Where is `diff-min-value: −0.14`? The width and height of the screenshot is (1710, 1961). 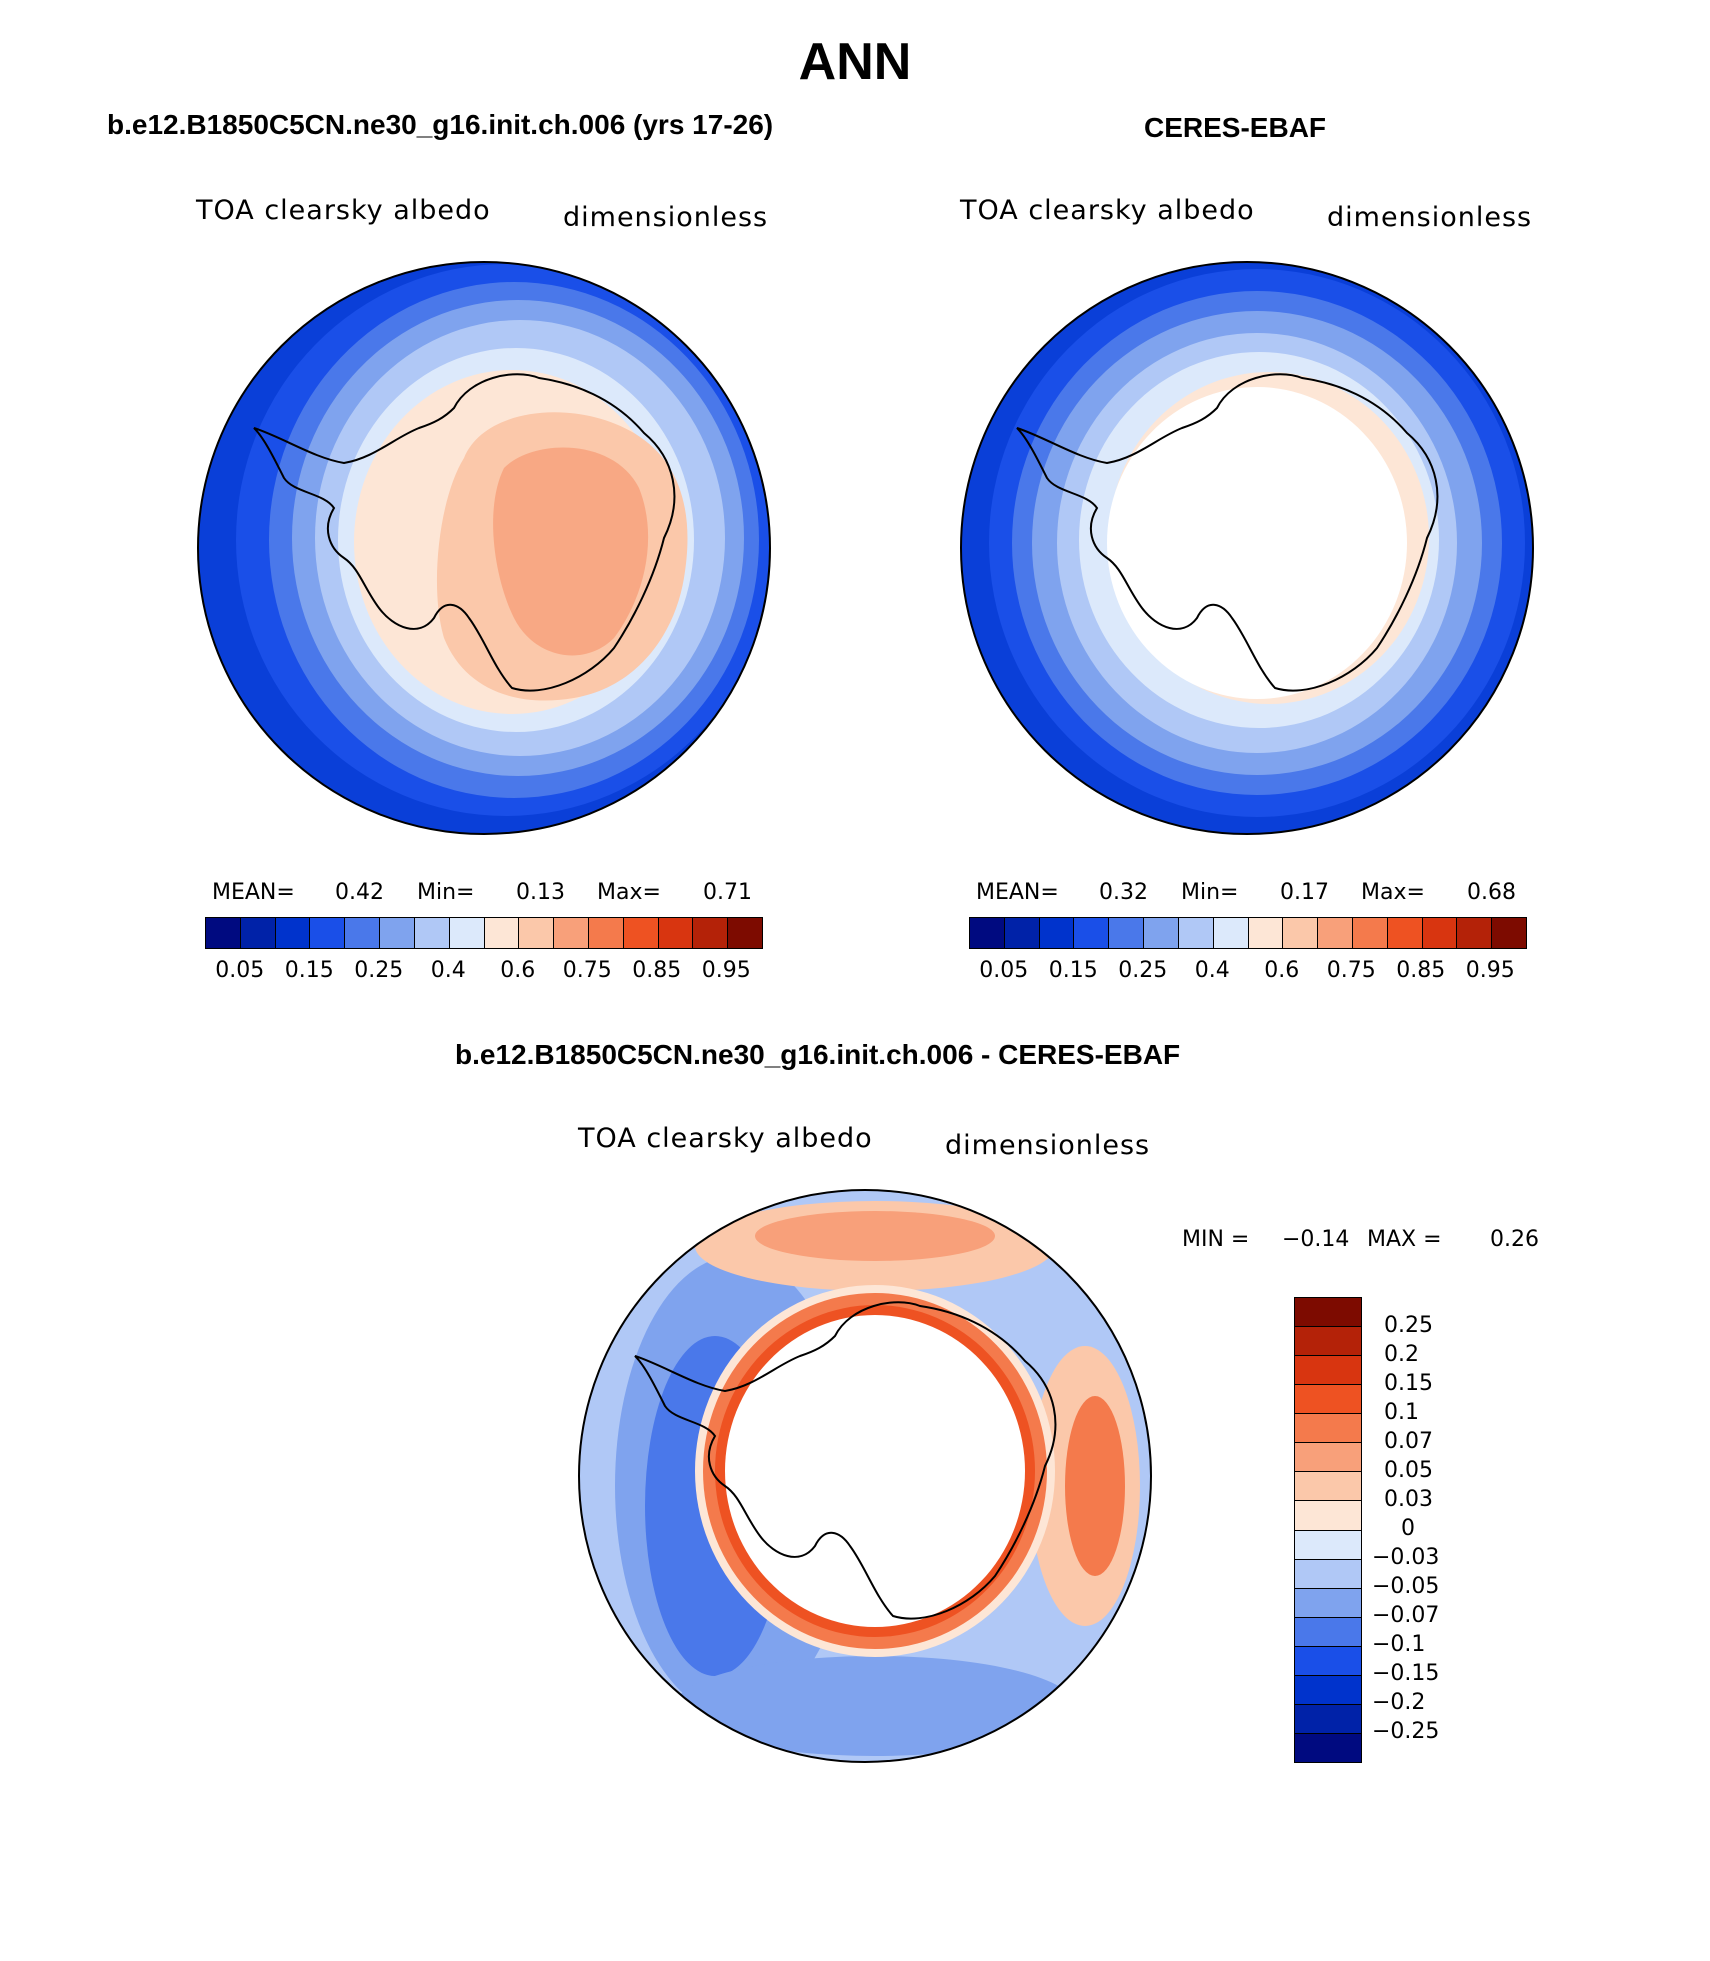 diff-min-value: −0.14 is located at coordinates (1316, 1239).